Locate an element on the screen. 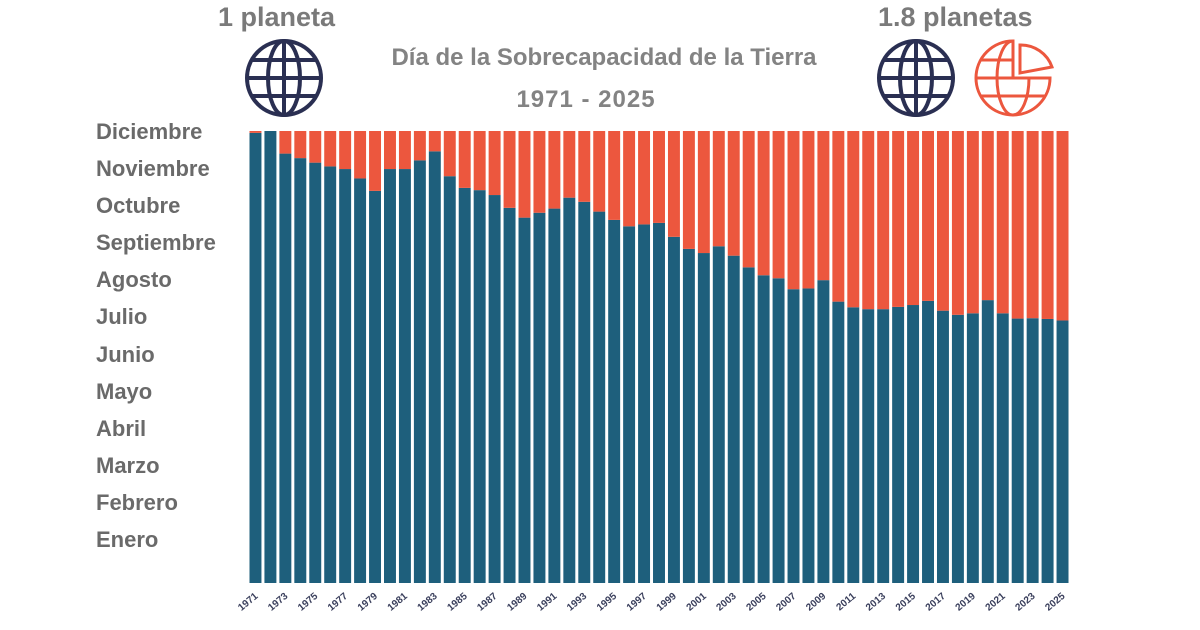  bar-overshoot-2007 is located at coordinates (793, 436).